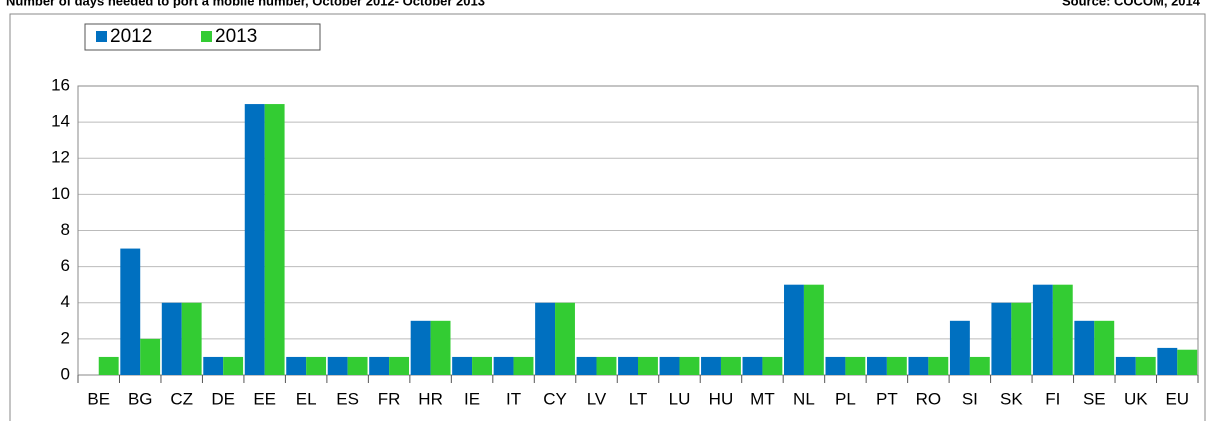 The height and width of the screenshot is (421, 1209). I want to click on x-tick-label: RO, so click(929, 398).